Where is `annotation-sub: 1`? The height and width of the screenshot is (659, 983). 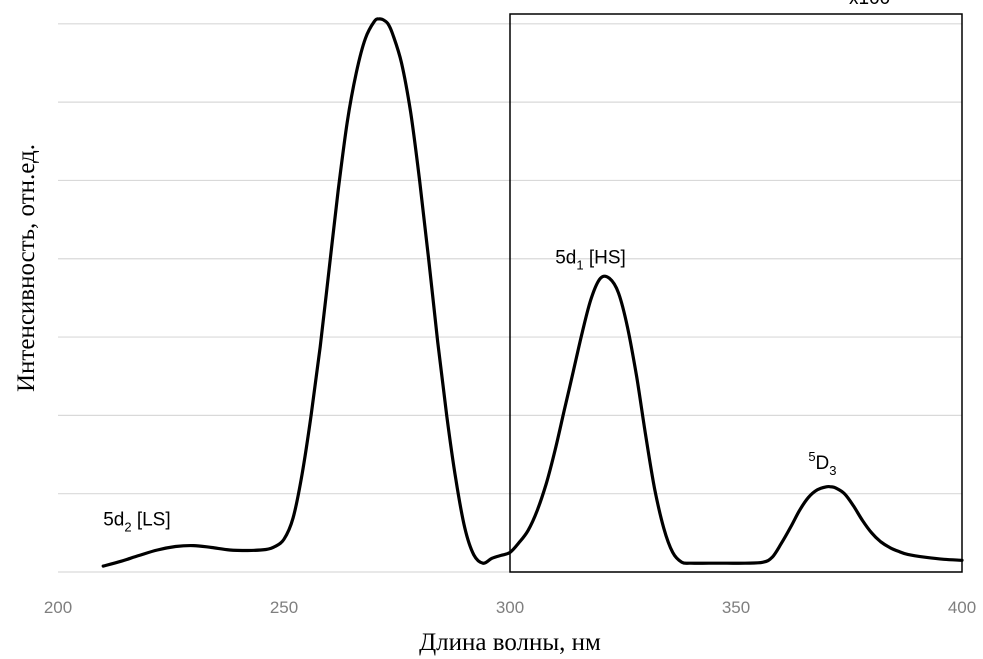
annotation-sub: 1 is located at coordinates (579, 265).